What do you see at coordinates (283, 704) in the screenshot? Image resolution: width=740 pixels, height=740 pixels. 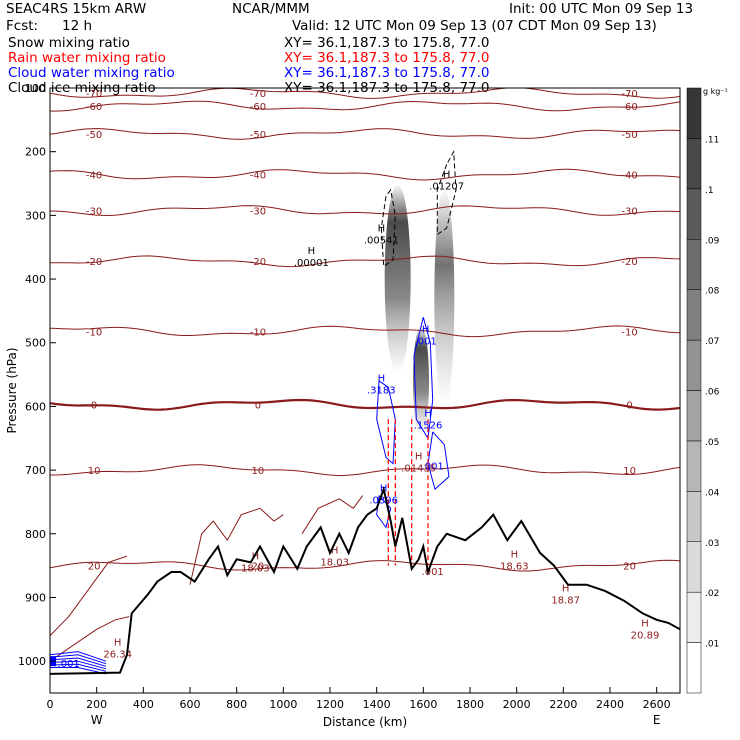 I see `x-tick-label: 1000` at bounding box center [283, 704].